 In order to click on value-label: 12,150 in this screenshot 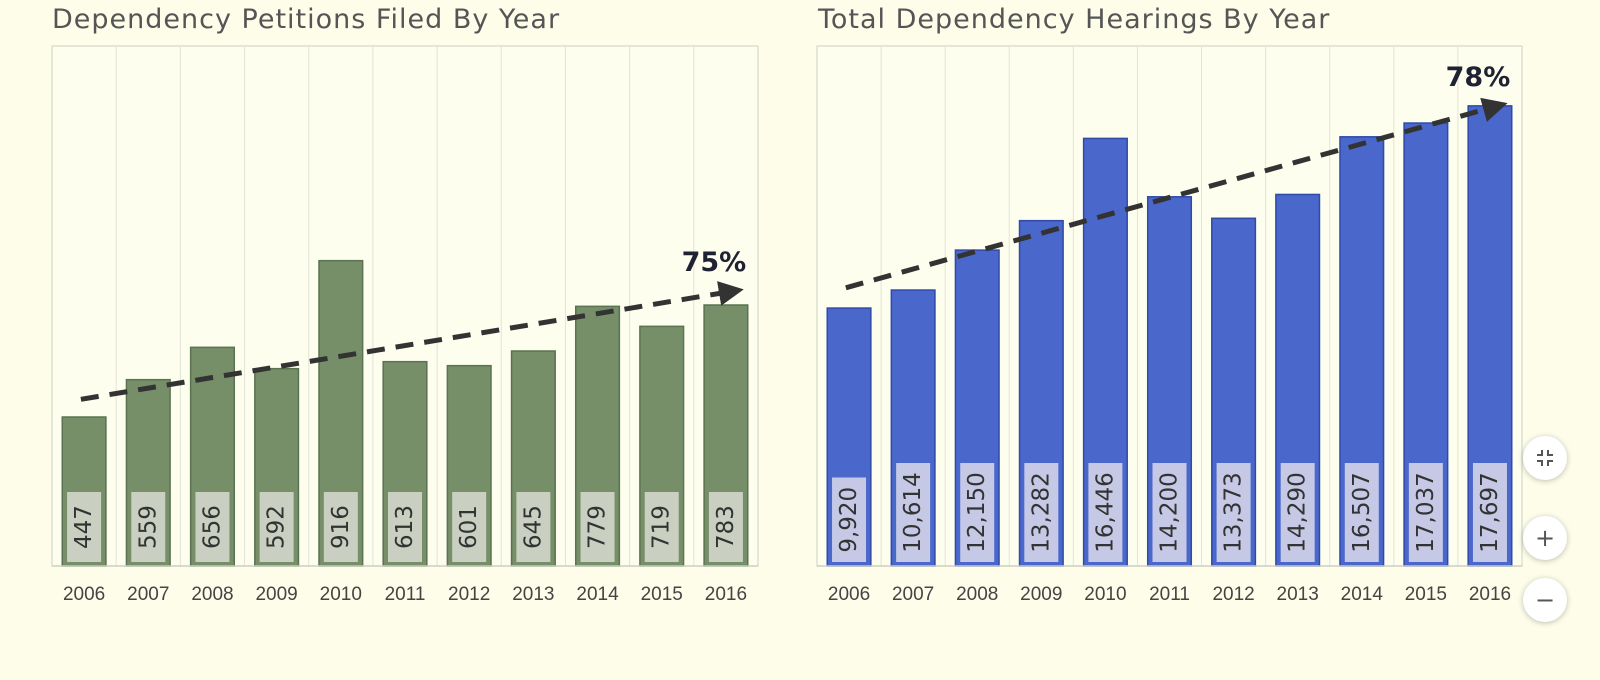, I will do `click(977, 512)`.